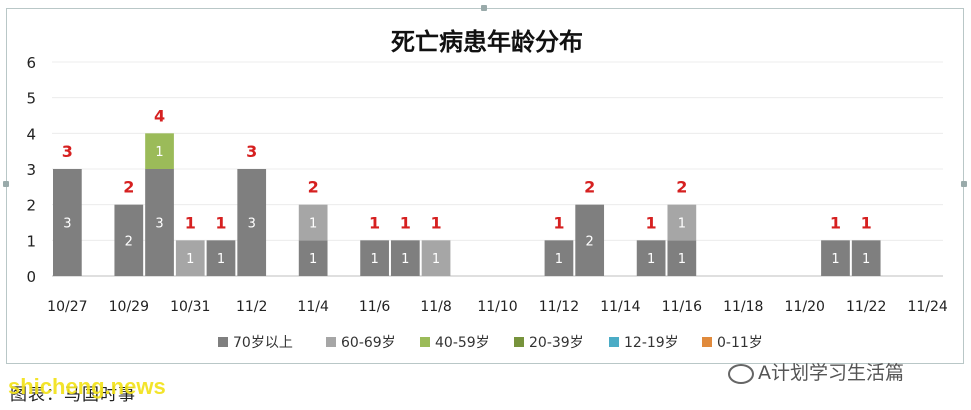  Describe the element at coordinates (159, 115) in the screenshot. I see `total-label: 4` at that location.